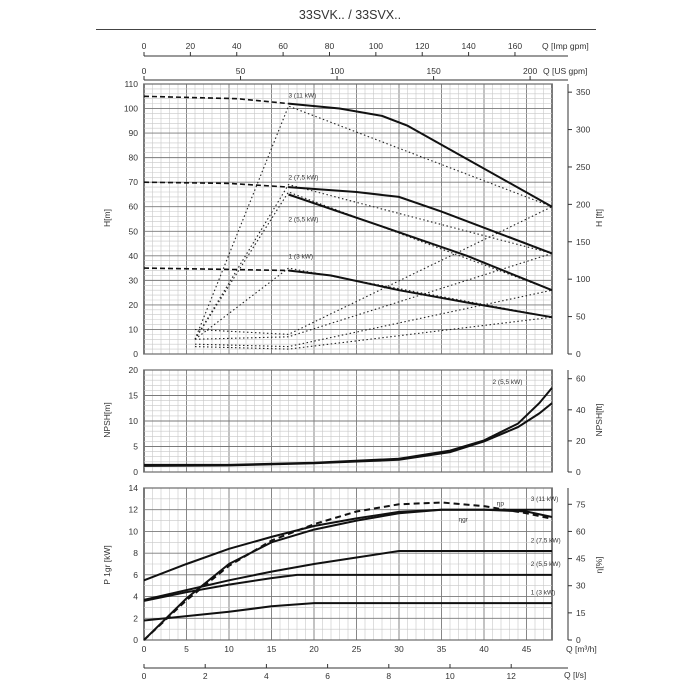 This screenshot has height=700, width=700. Describe the element at coordinates (546, 540) in the screenshot. I see `power-curve-label: 2 (7,5 kW)` at that location.